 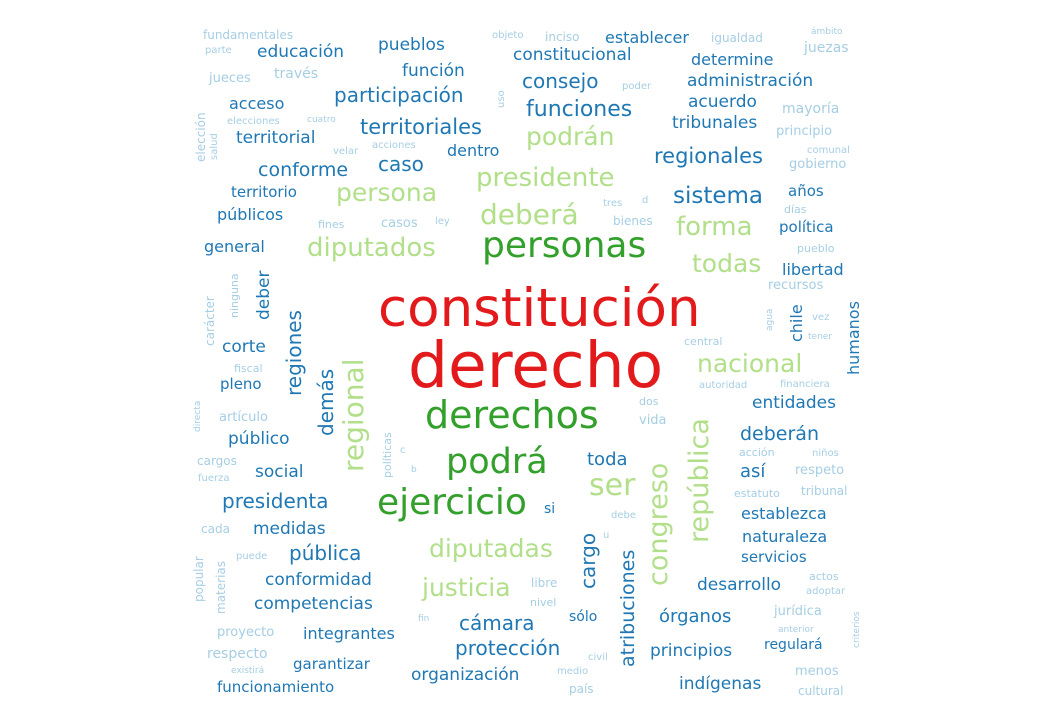 What do you see at coordinates (442, 221) in the screenshot?
I see `word: ley` at bounding box center [442, 221].